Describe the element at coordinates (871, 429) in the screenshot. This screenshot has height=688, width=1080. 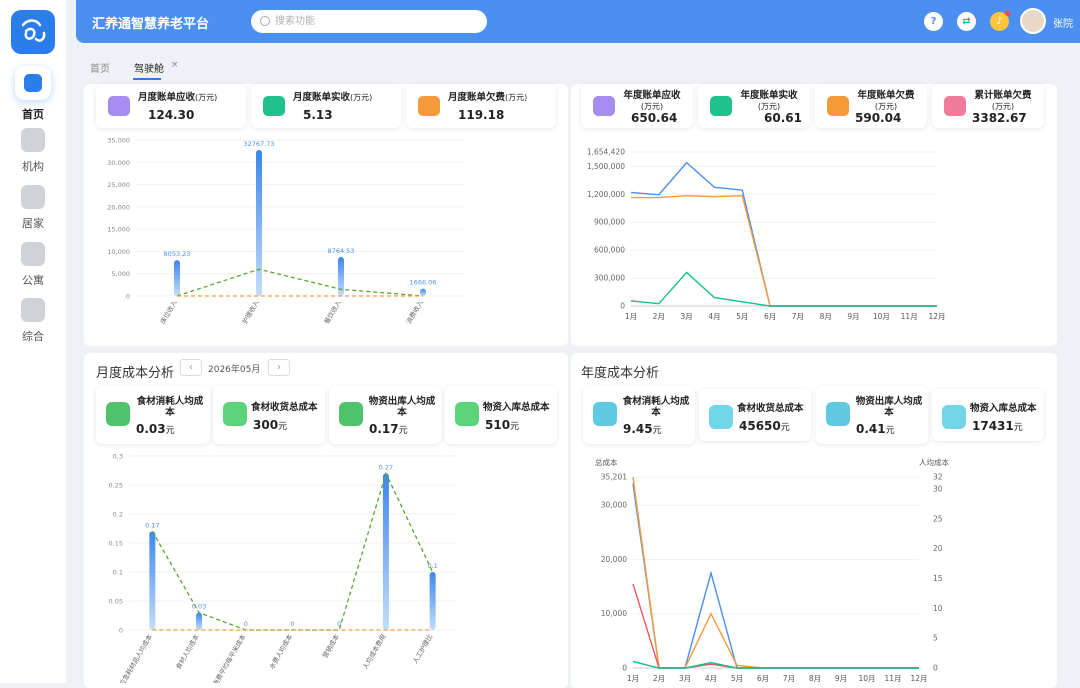
I see `card-value: 0.41` at that location.